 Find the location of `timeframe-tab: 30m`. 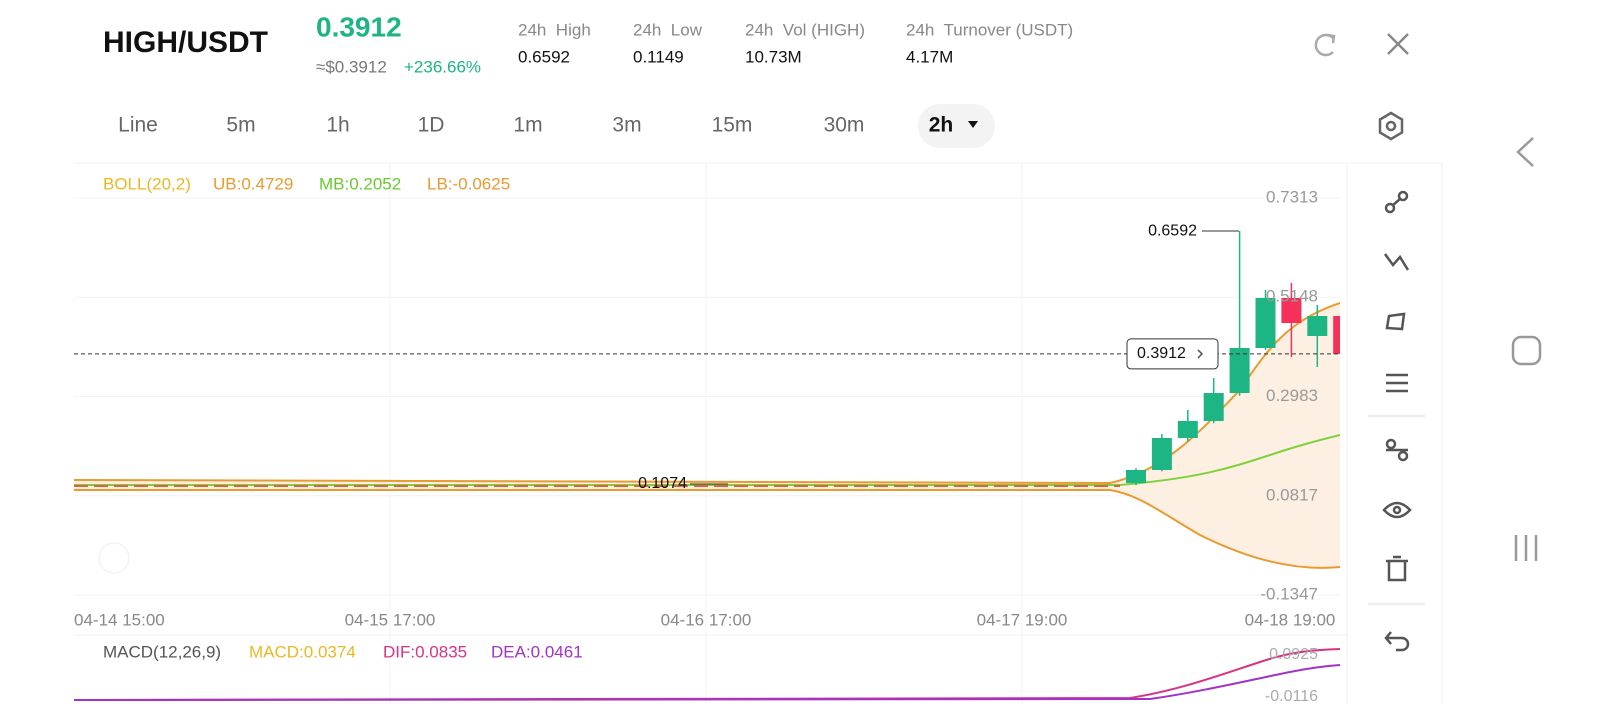

timeframe-tab: 30m is located at coordinates (844, 125).